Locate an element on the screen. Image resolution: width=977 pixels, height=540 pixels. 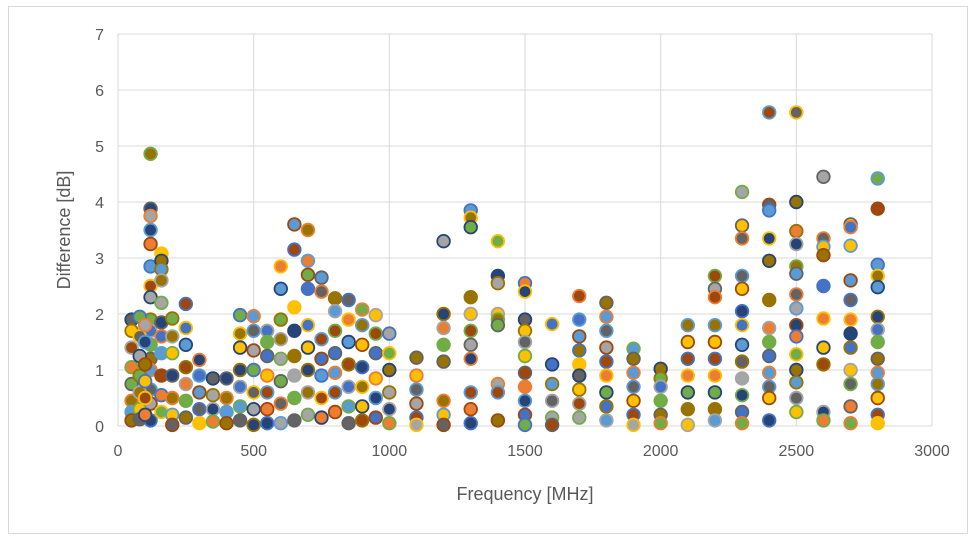
y-tick-label: 1 is located at coordinates (99, 371).